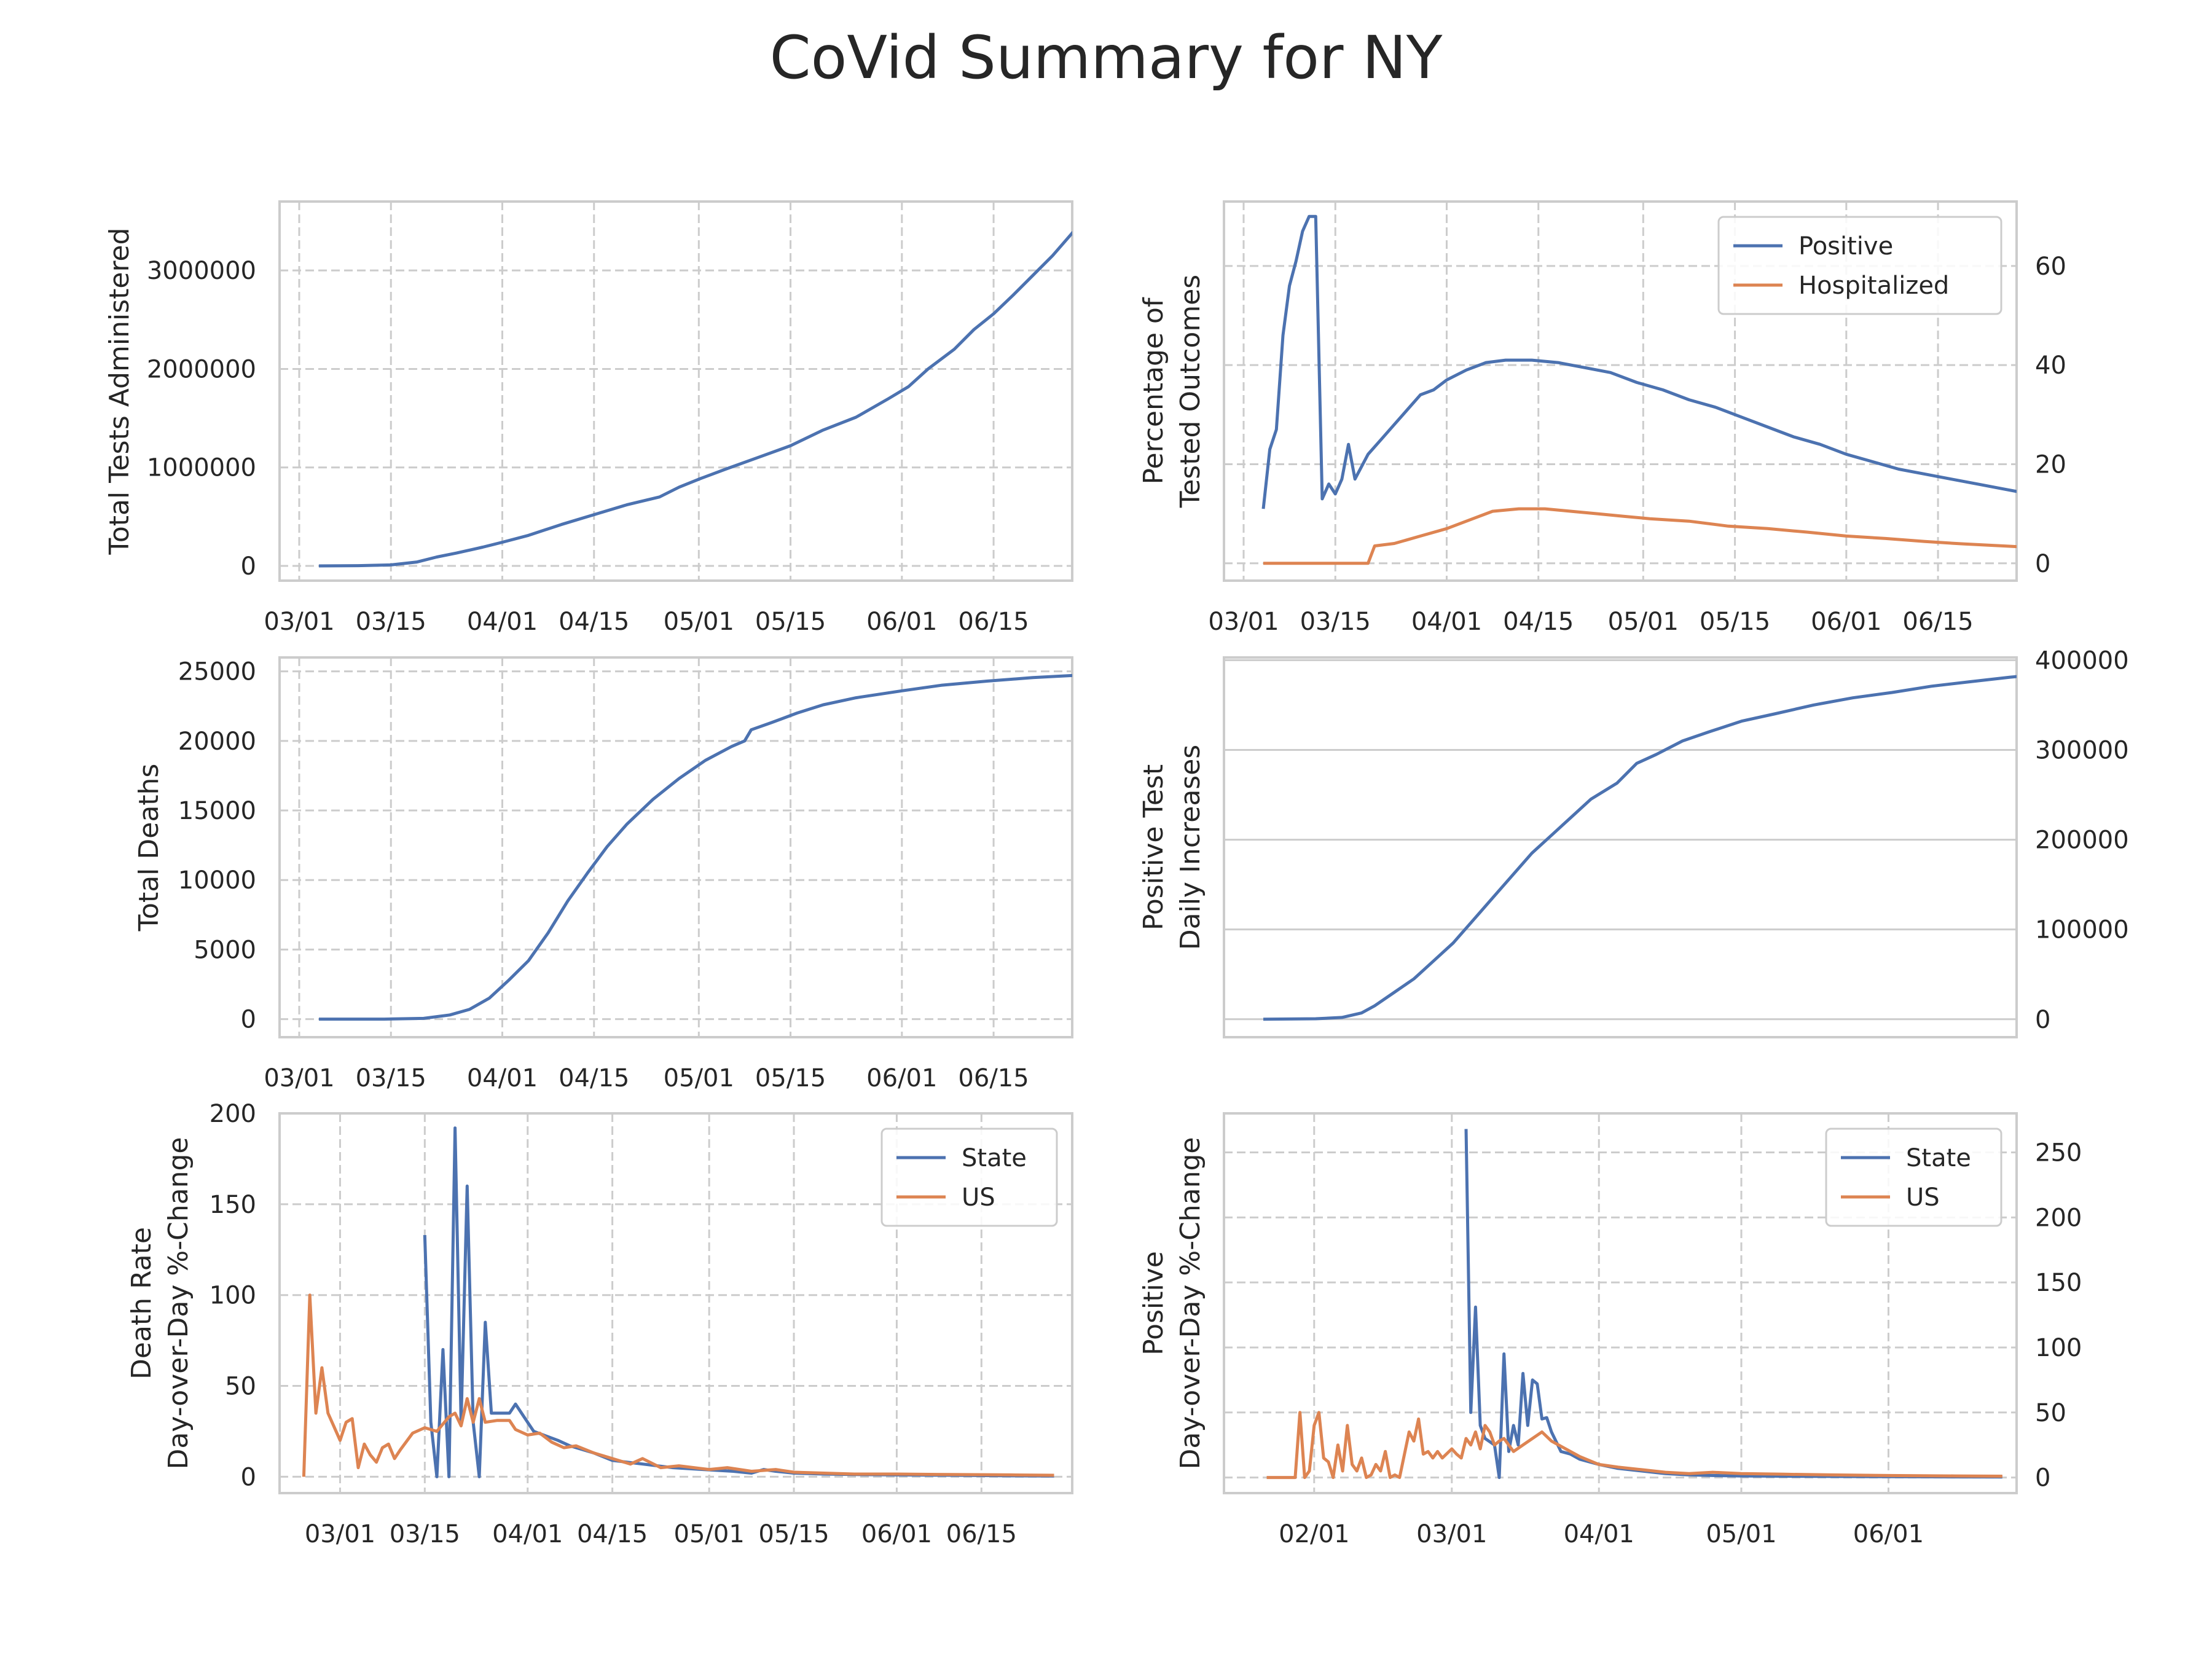 The image size is (2212, 1659). Describe the element at coordinates (201, 271) in the screenshot. I see `y-tick-label: 3000000` at that location.